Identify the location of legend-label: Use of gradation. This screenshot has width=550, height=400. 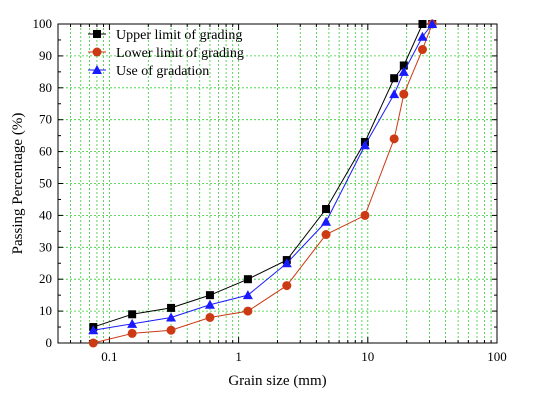
(162, 71).